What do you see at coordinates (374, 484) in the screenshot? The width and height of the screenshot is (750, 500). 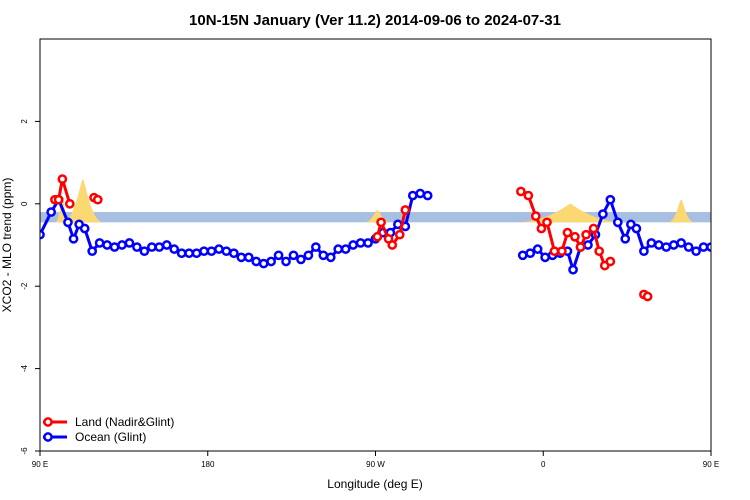 I see `x-axis-label: Longitude (deg E)` at bounding box center [374, 484].